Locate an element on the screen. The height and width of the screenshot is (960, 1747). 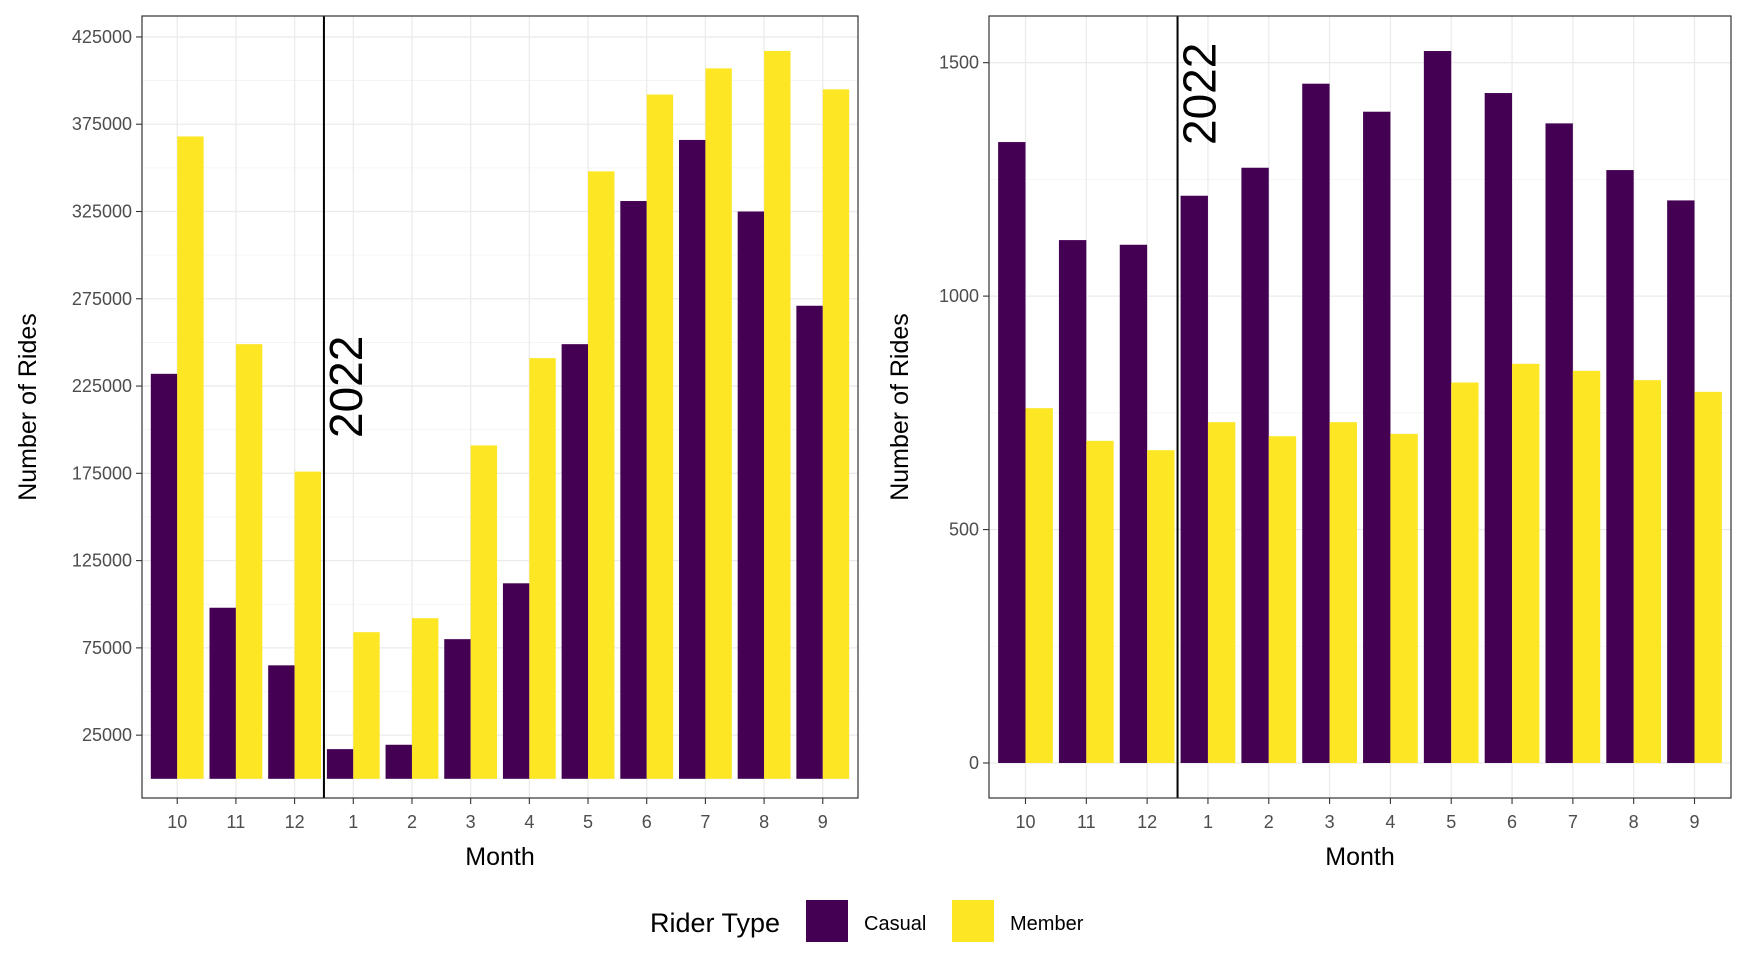
left-x-tick-label: 1 is located at coordinates (353, 822).